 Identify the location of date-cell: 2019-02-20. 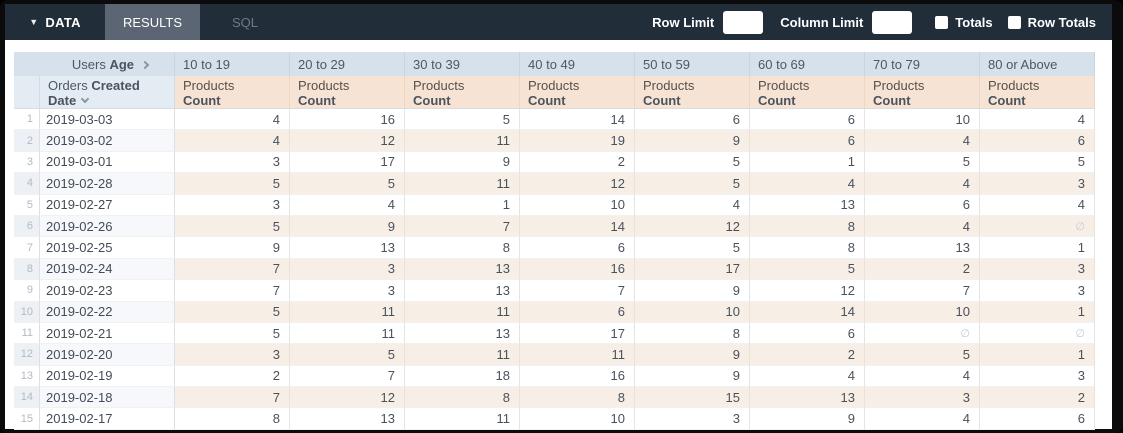
(108, 355).